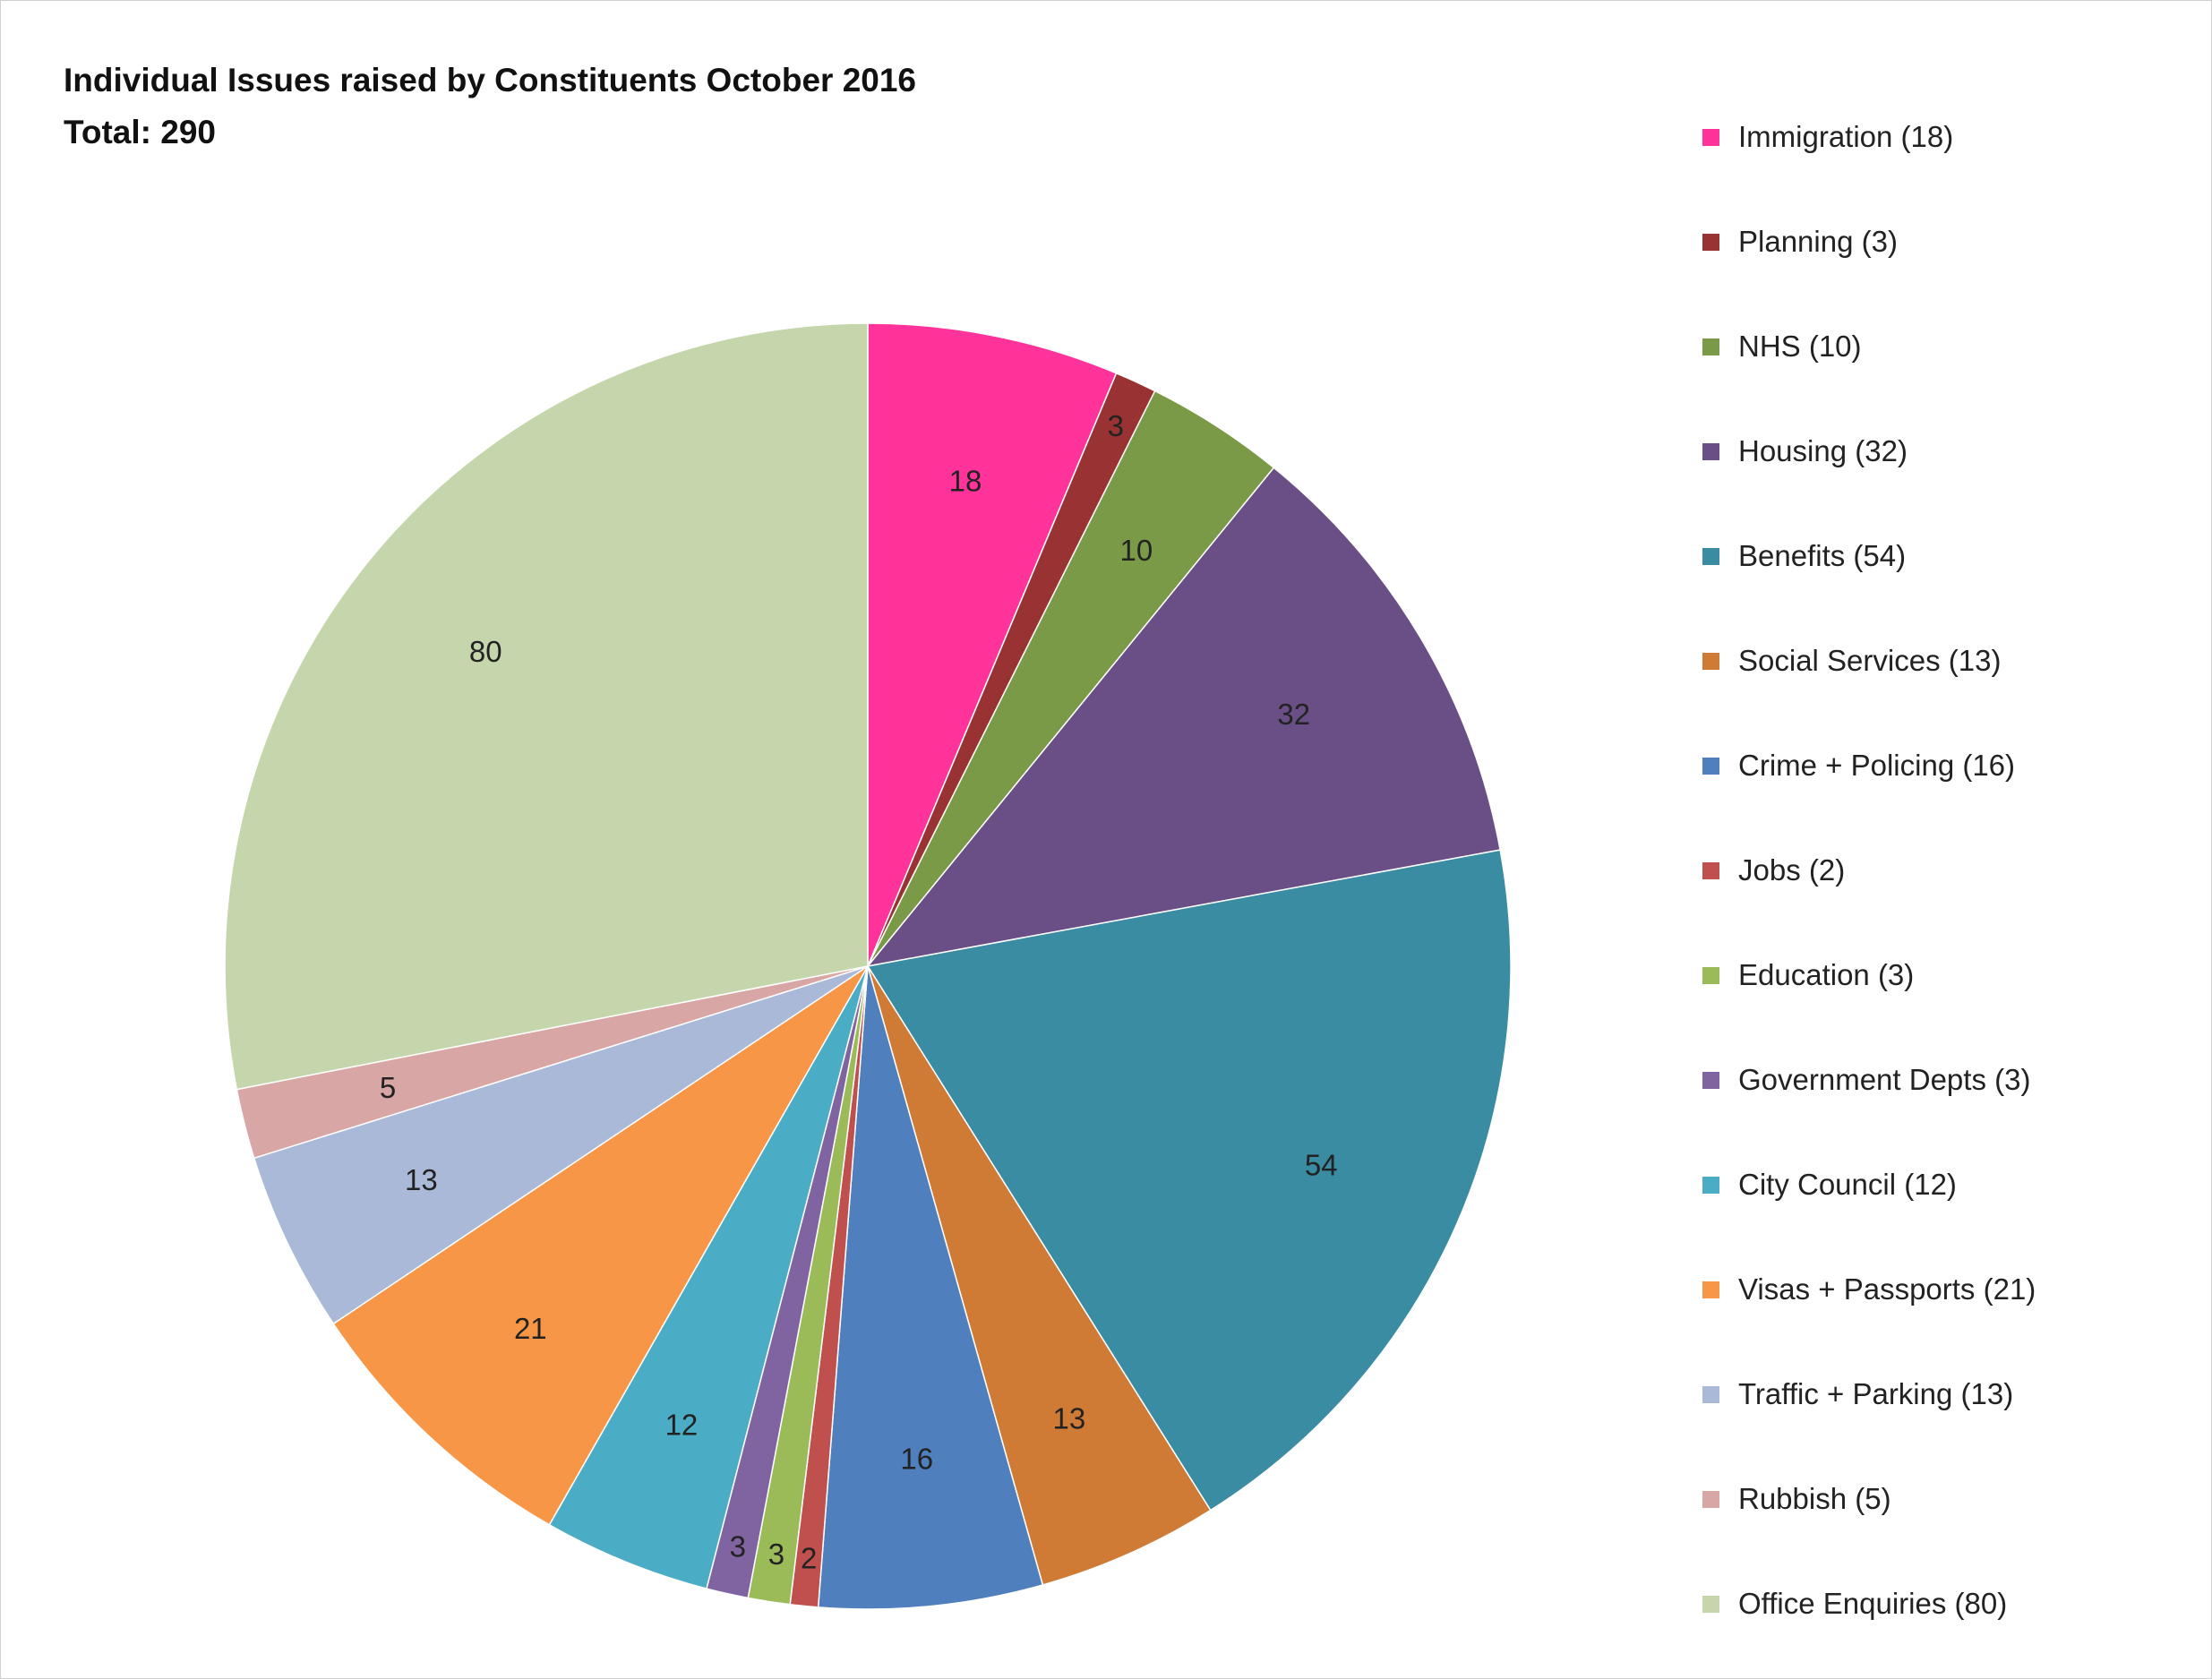  I want to click on data-label-visas-passports: 21, so click(530, 1328).